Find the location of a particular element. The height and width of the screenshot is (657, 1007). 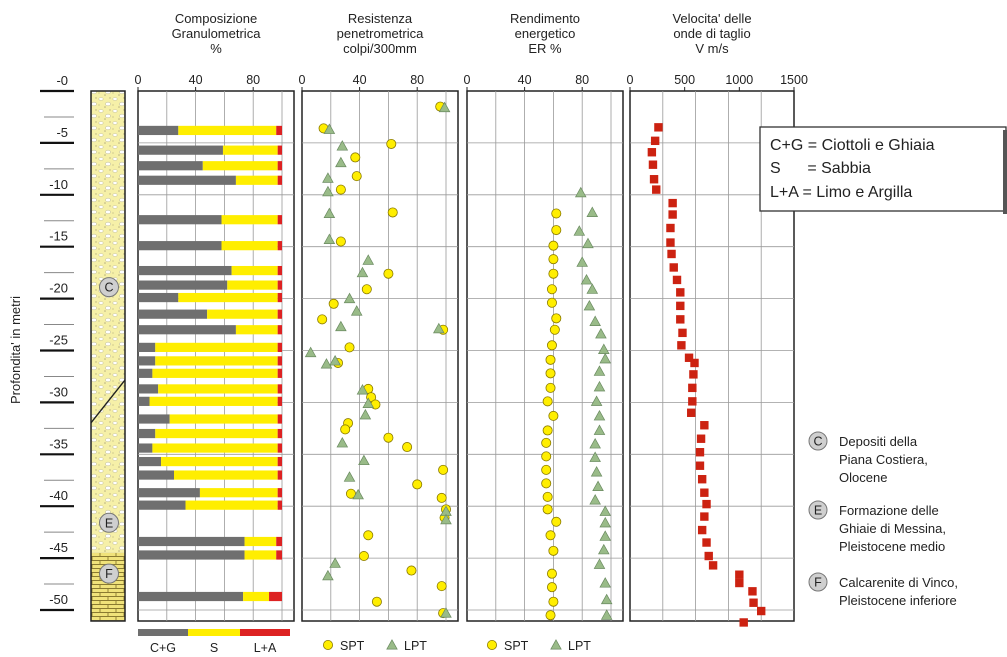

legend-label: SPT is located at coordinates (352, 646).